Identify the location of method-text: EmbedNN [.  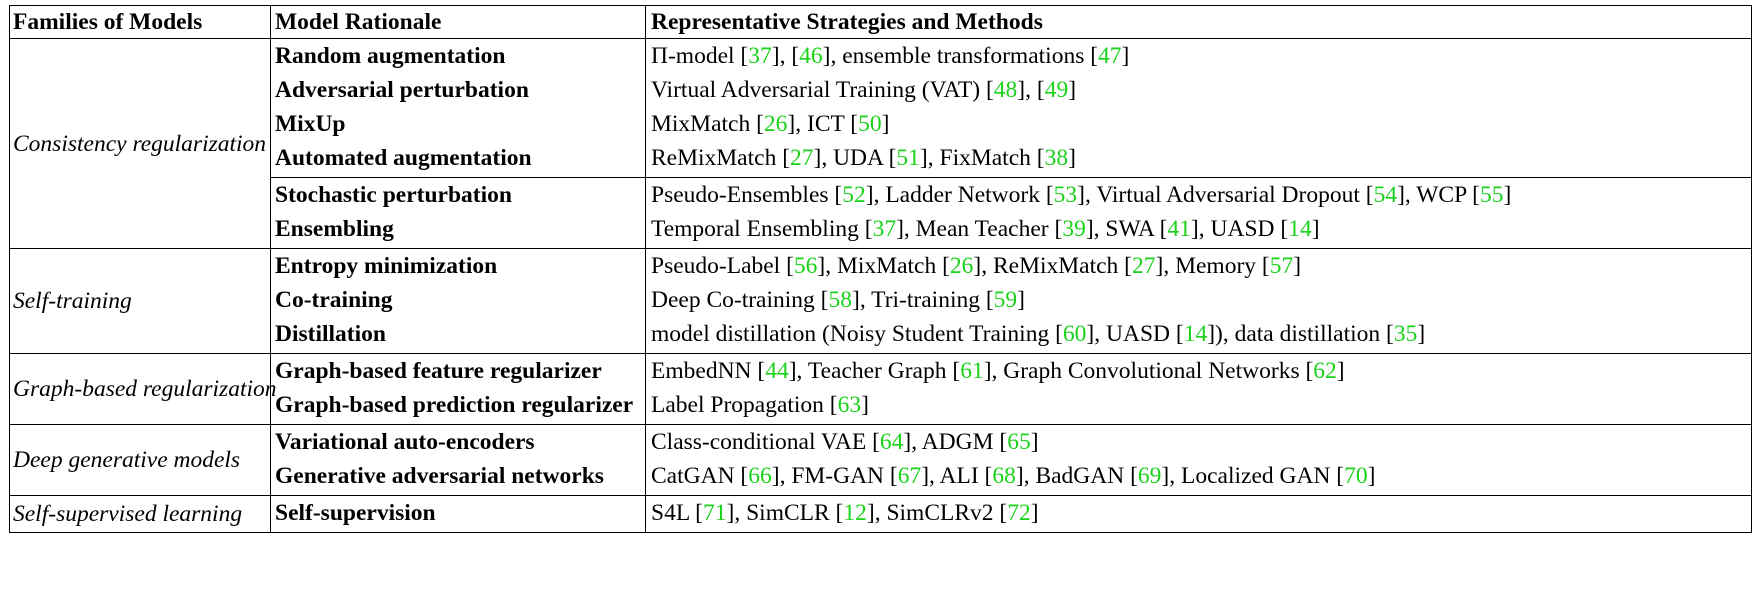
(708, 371).